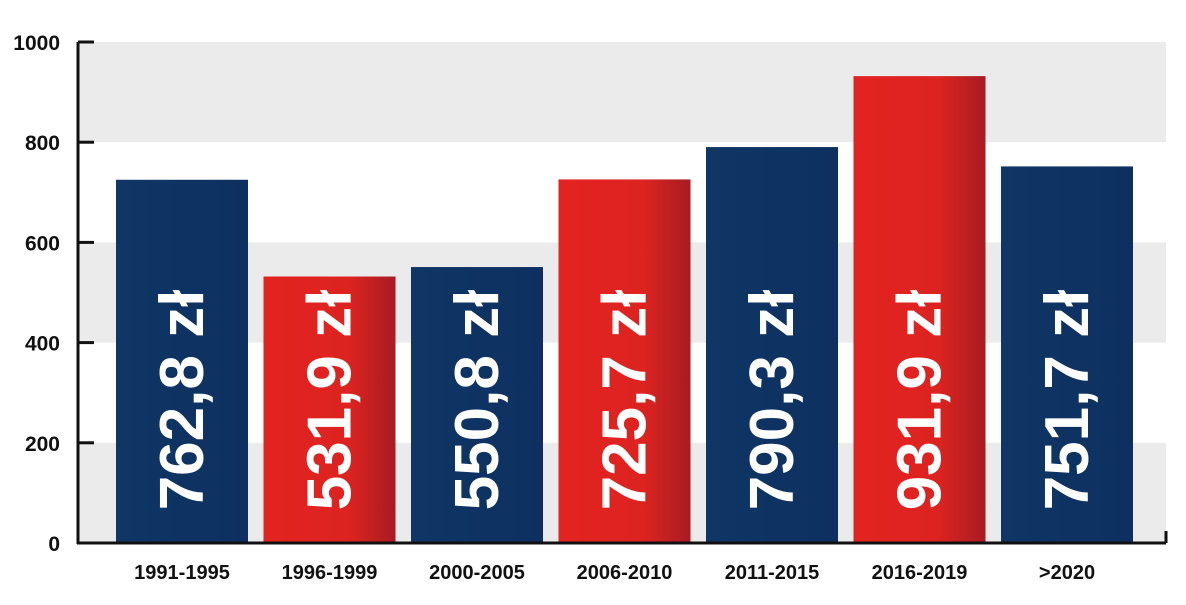  I want to click on y-tick-label: 0, so click(54, 544).